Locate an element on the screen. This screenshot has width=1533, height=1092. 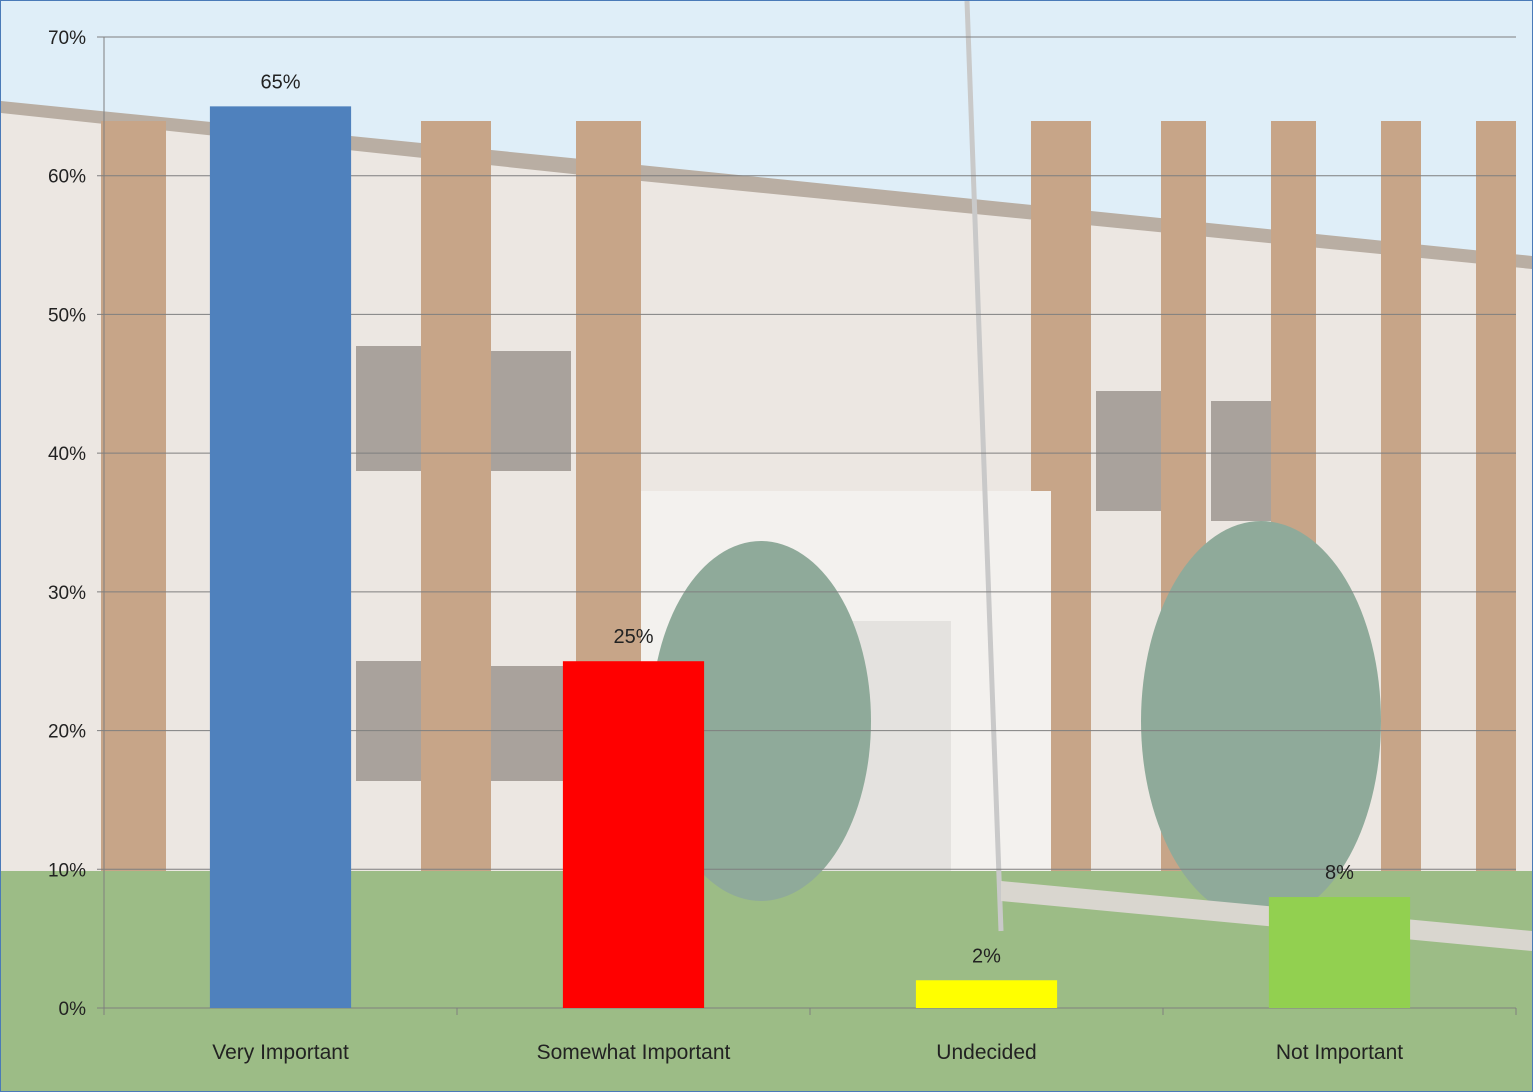
x-tick-label: Undecided is located at coordinates (986, 1052).